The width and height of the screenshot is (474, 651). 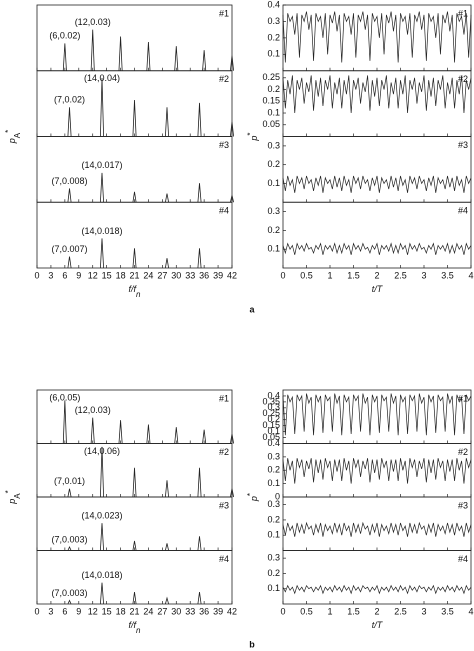 I want to click on x-axis-label-sub: n, so click(x=138, y=294).